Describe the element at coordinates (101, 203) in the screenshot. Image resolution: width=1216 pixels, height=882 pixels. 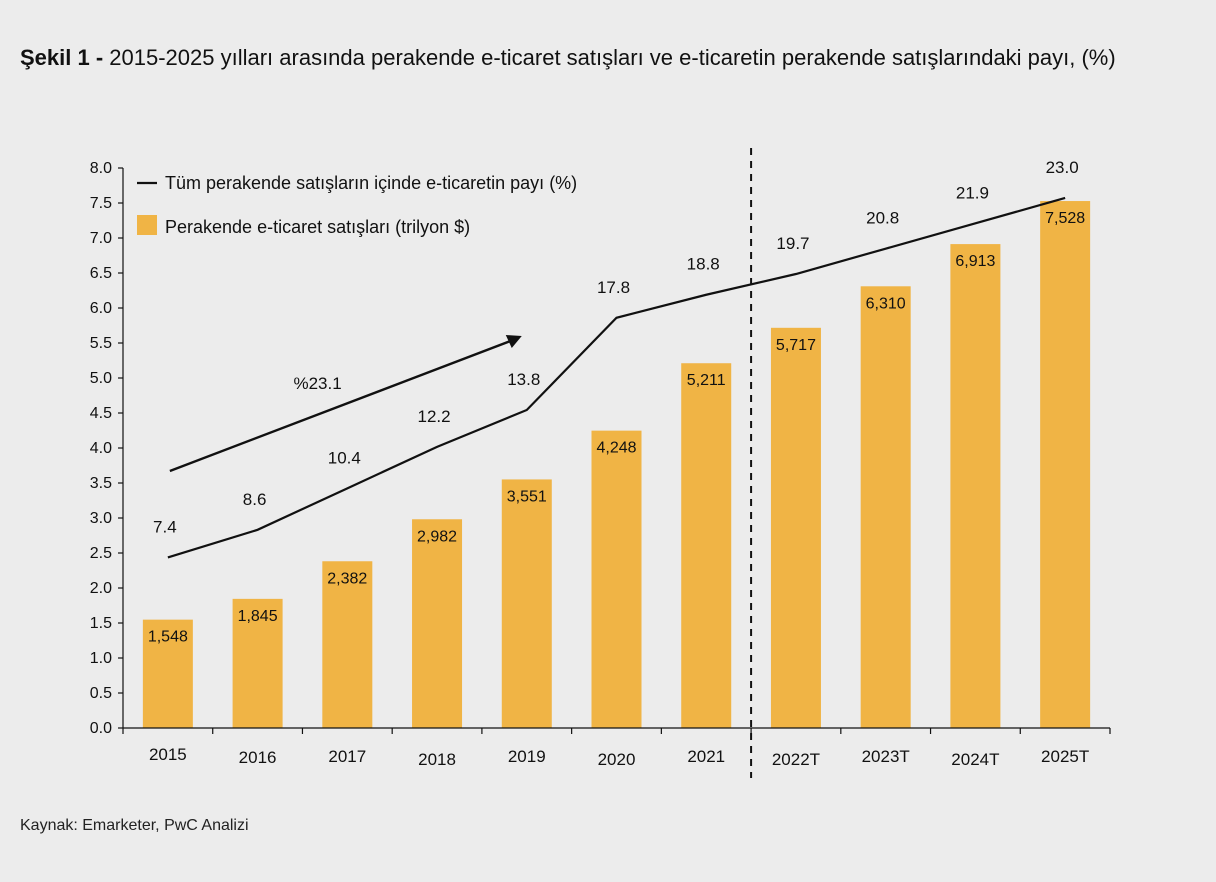
I see `y-tick-label: 7.5` at that location.